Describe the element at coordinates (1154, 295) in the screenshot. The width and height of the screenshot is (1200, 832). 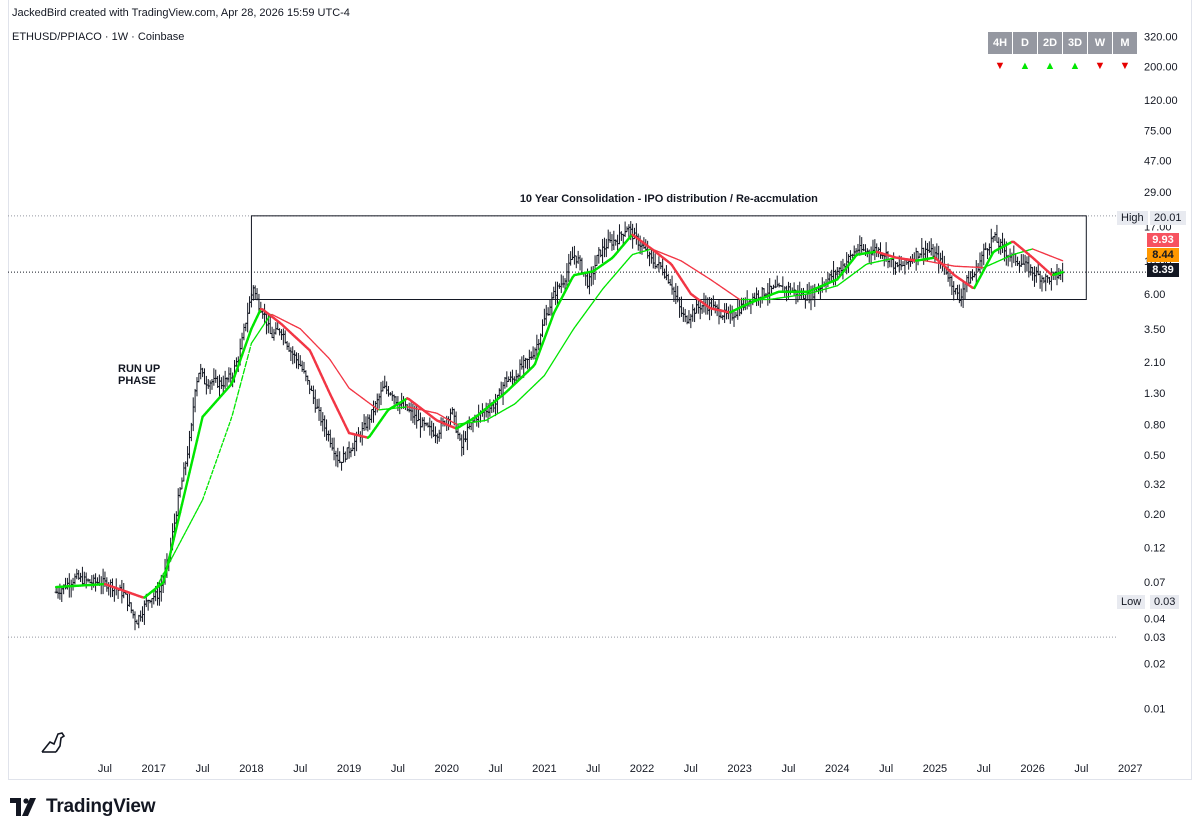
I see `y-tick-label: 6.00` at that location.